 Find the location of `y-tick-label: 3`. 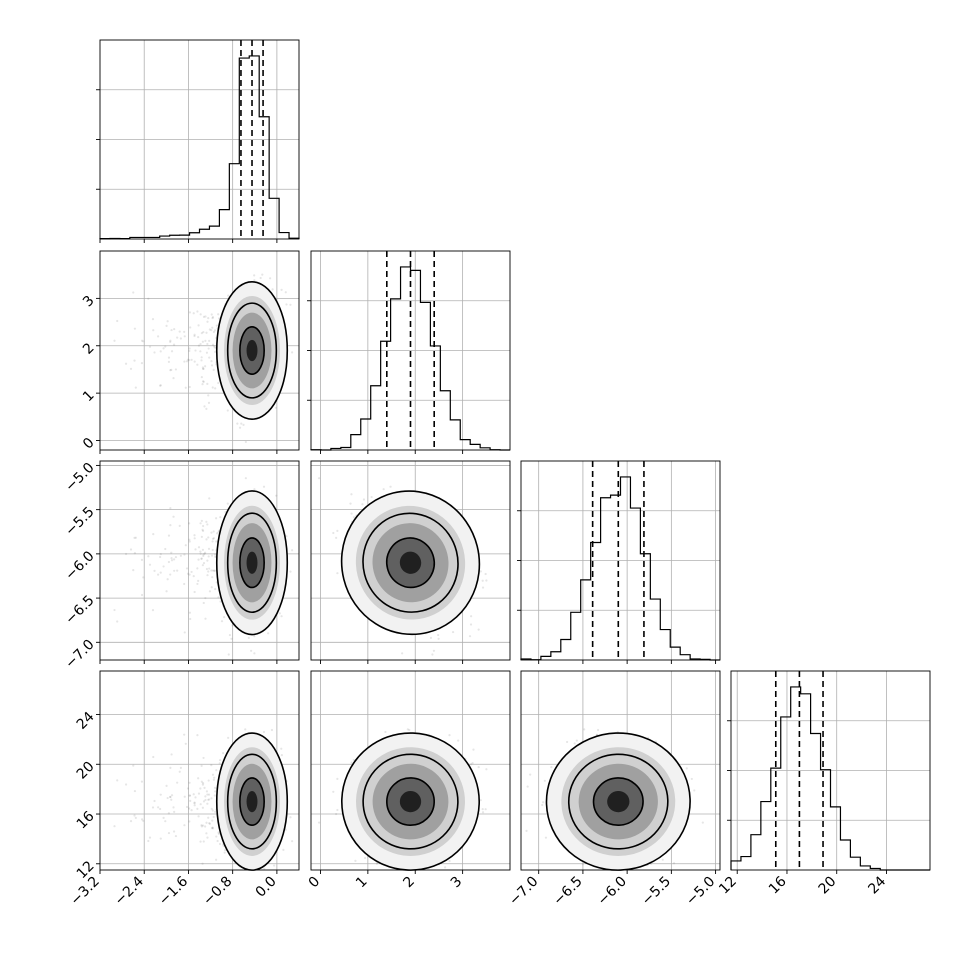

y-tick-label: 3 is located at coordinates (89, 302).